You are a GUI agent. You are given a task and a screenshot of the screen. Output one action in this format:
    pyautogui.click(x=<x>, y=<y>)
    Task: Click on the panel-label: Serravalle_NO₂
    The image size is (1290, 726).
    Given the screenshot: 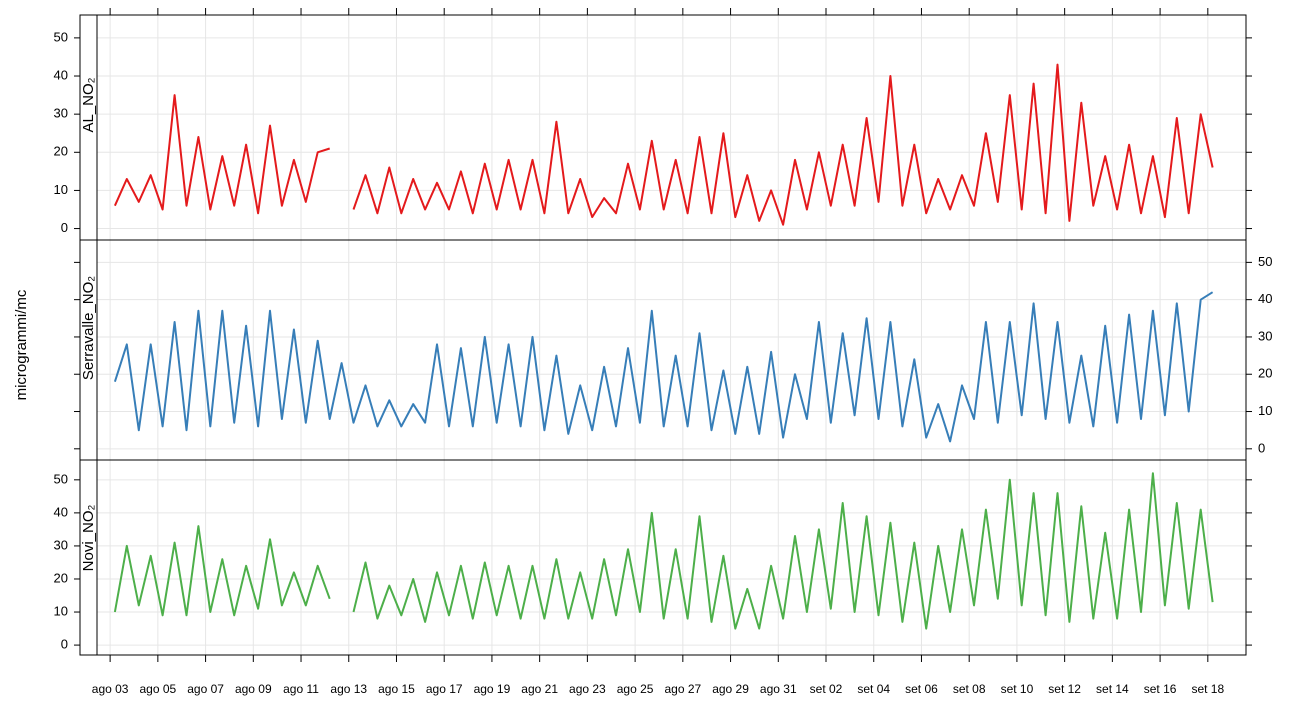 What is the action you would take?
    pyautogui.click(x=88, y=328)
    